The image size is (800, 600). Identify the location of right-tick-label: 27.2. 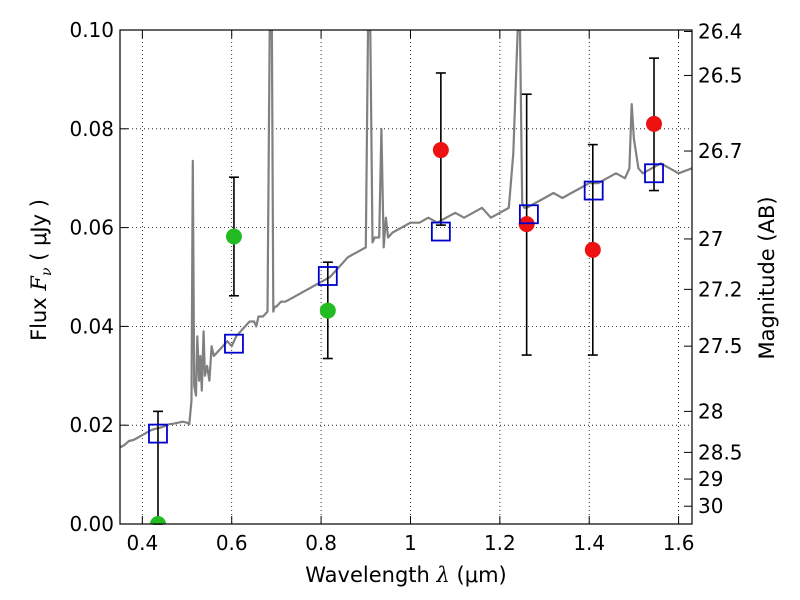
(720, 289).